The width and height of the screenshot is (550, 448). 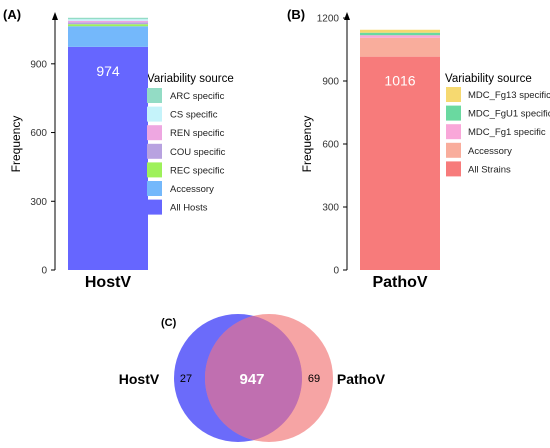 What do you see at coordinates (399, 282) in the screenshot?
I see `chart-b-category-label: PathoV` at bounding box center [399, 282].